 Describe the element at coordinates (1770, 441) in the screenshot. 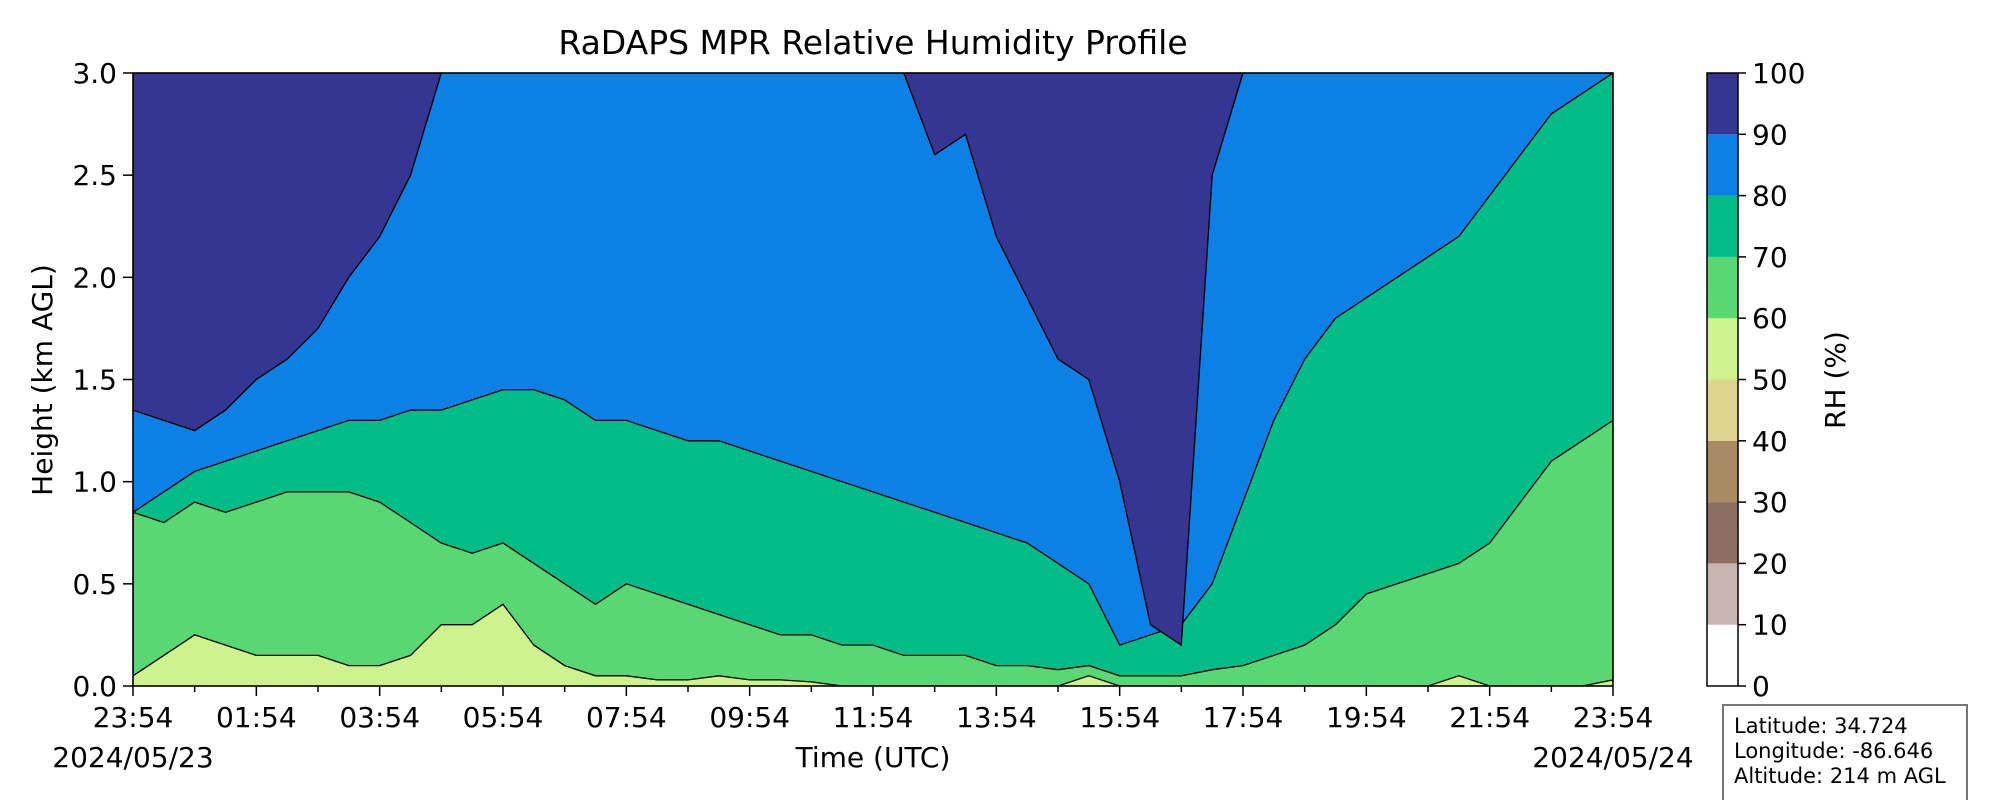

I see `colorbar-tick-label: 40` at that location.